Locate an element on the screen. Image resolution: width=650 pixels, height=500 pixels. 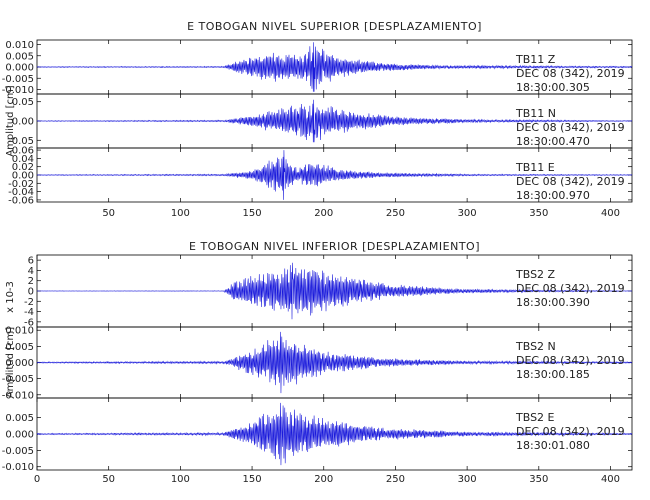
y-tick-label: -0.04 is located at coordinates (21, 192).